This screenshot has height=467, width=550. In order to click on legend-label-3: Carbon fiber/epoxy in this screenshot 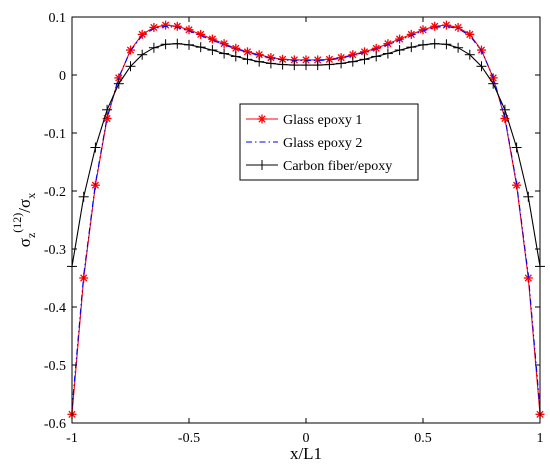, I will do `click(337, 166)`.